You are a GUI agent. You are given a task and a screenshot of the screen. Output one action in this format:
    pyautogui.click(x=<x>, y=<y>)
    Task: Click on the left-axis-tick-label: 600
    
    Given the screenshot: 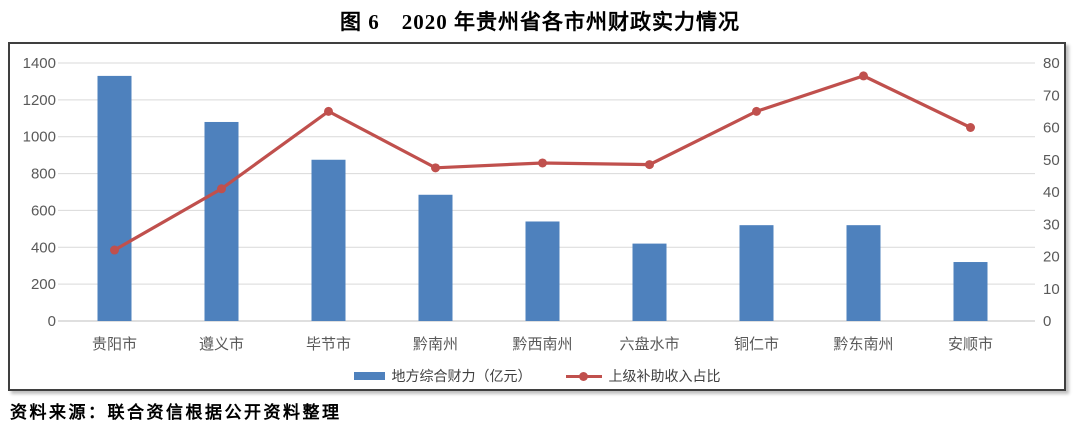 What is the action you would take?
    pyautogui.click(x=43, y=210)
    